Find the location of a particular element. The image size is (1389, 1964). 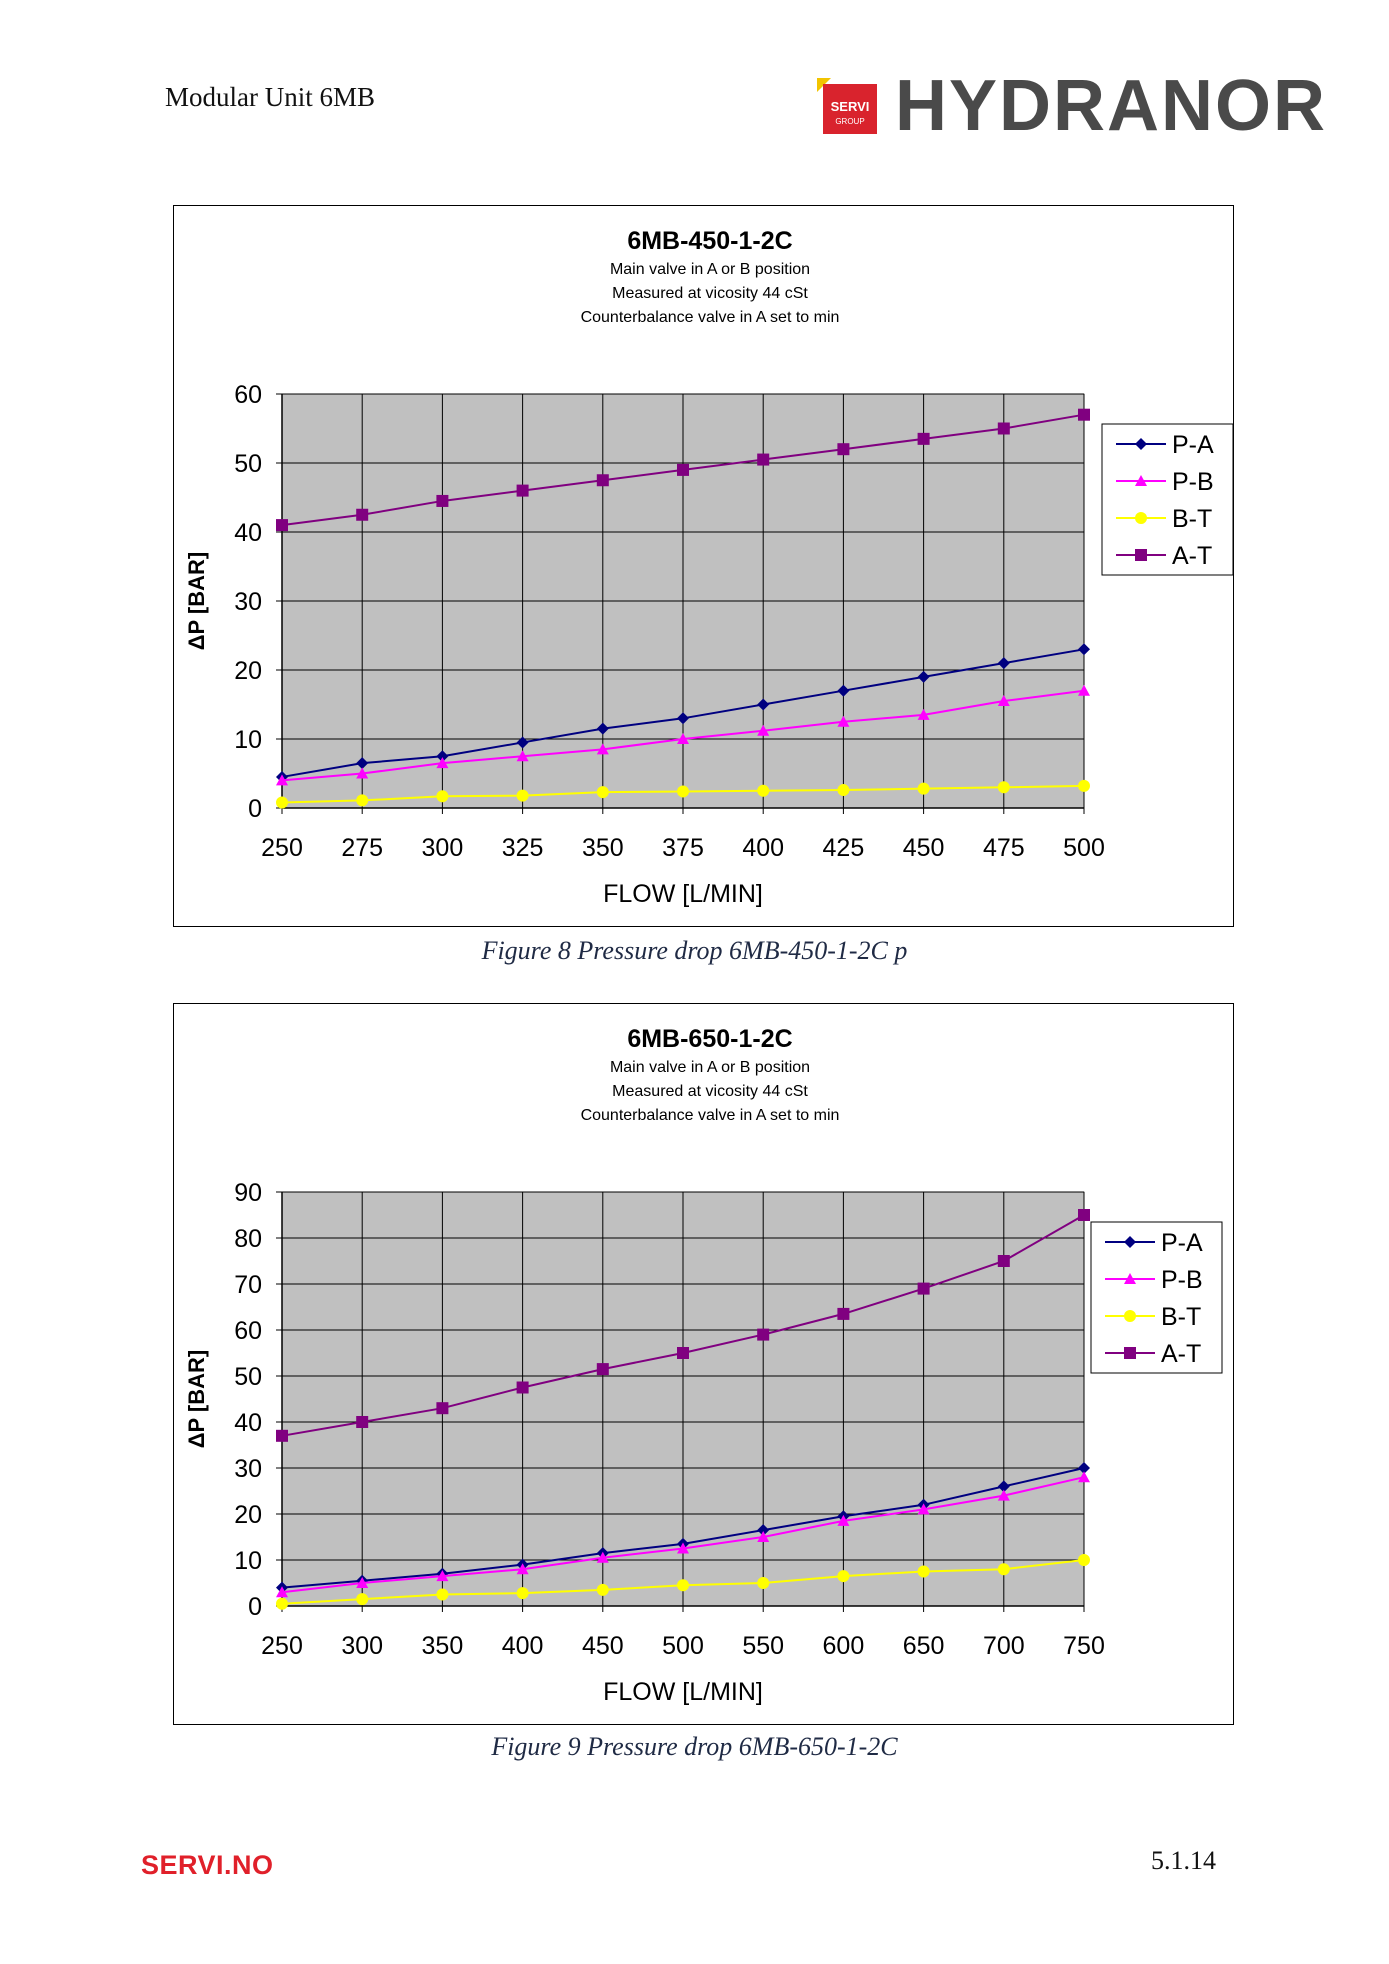

footer-brand: SERVI.NO is located at coordinates (207, 1865).